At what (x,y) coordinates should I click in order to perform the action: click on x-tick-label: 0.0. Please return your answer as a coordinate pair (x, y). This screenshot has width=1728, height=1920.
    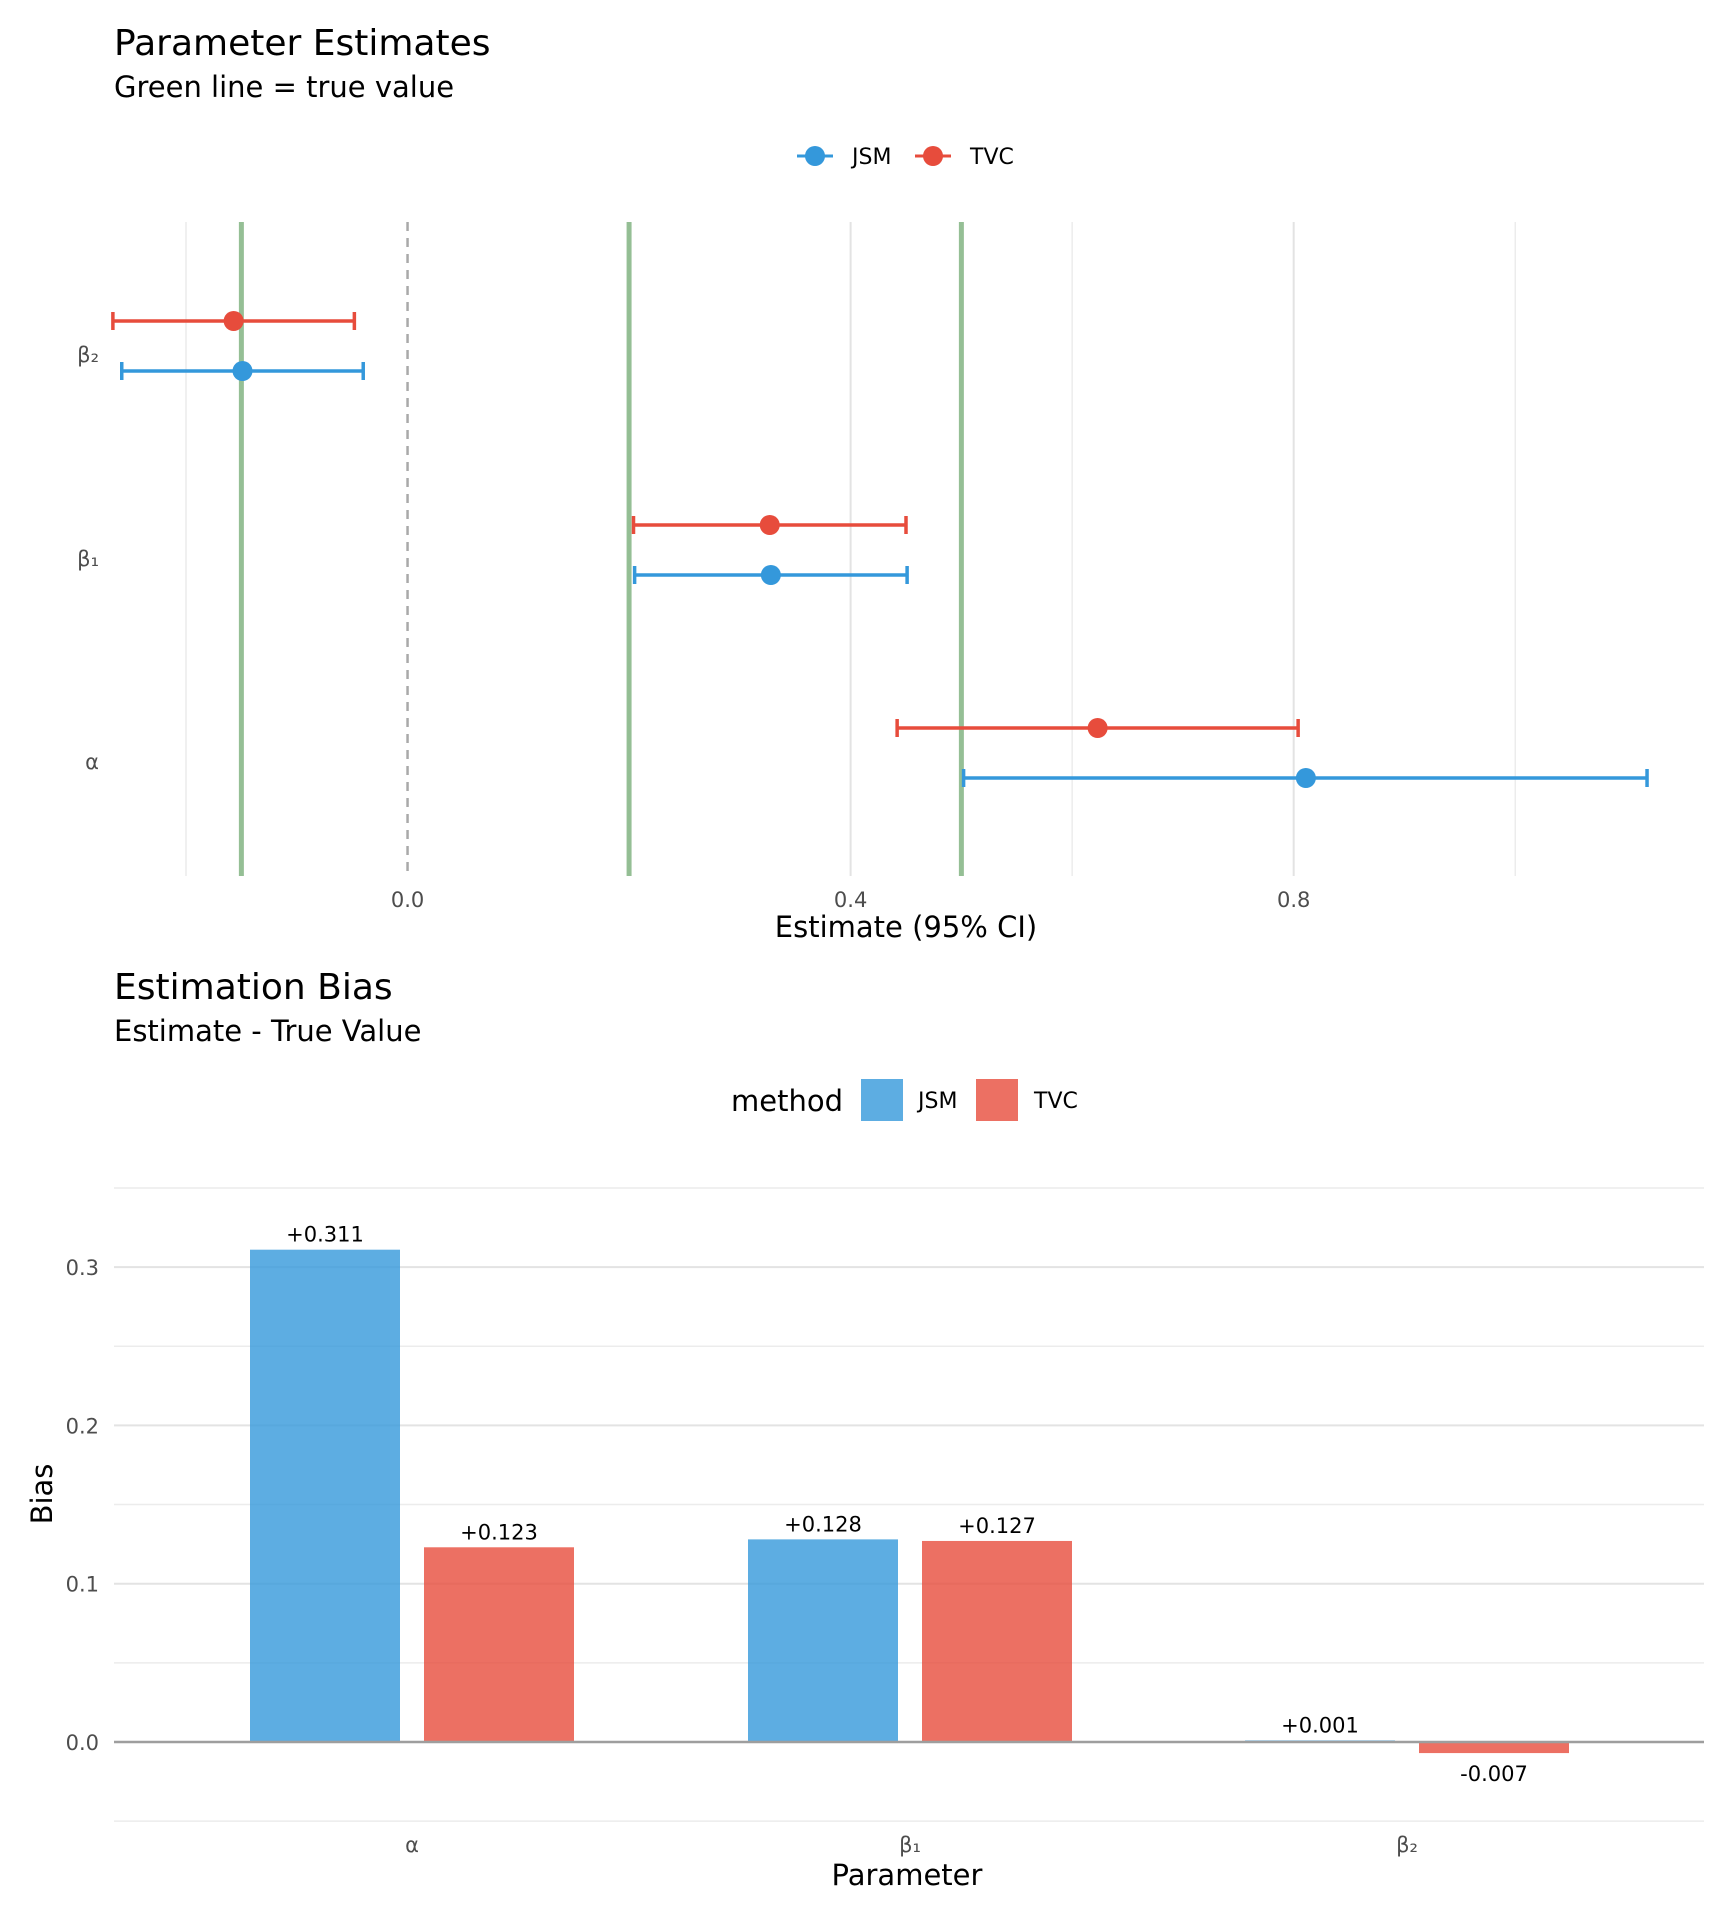
    Looking at the image, I should click on (407, 900).